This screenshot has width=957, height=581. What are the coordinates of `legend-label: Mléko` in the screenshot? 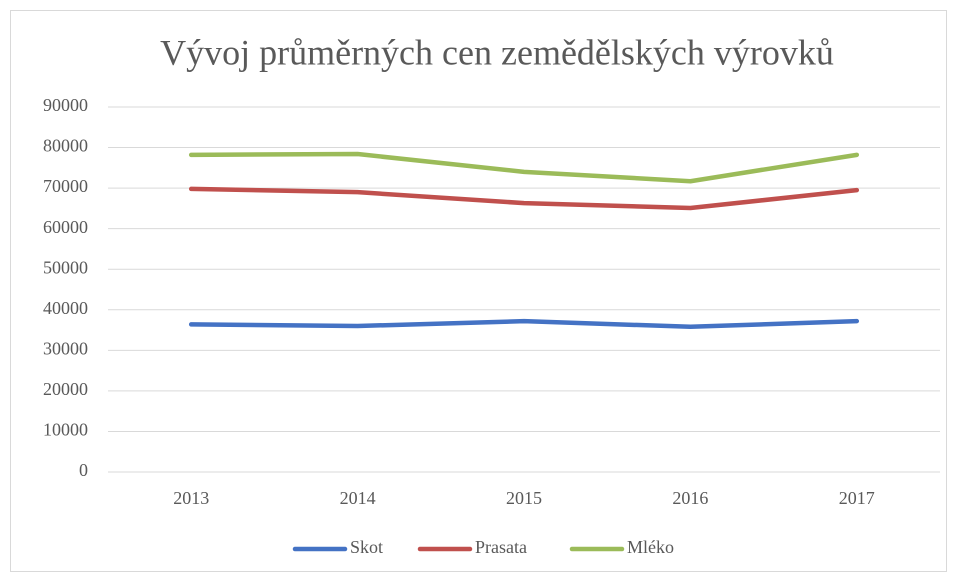 It's located at (650, 547).